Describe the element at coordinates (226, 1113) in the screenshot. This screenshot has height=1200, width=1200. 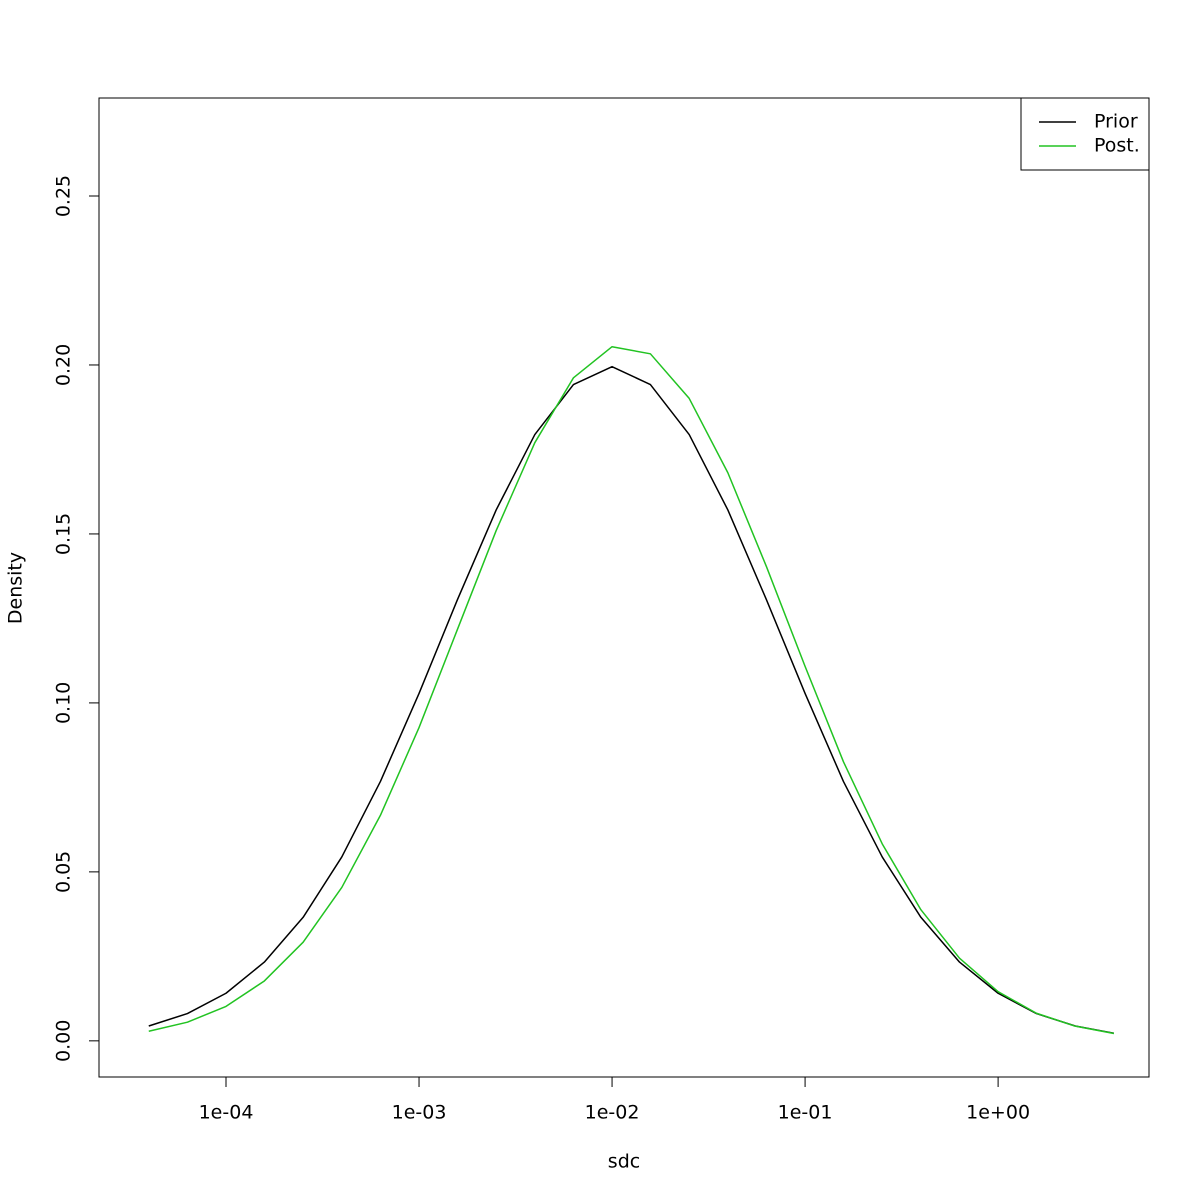
I see `x-tick-label: 1e-04` at that location.